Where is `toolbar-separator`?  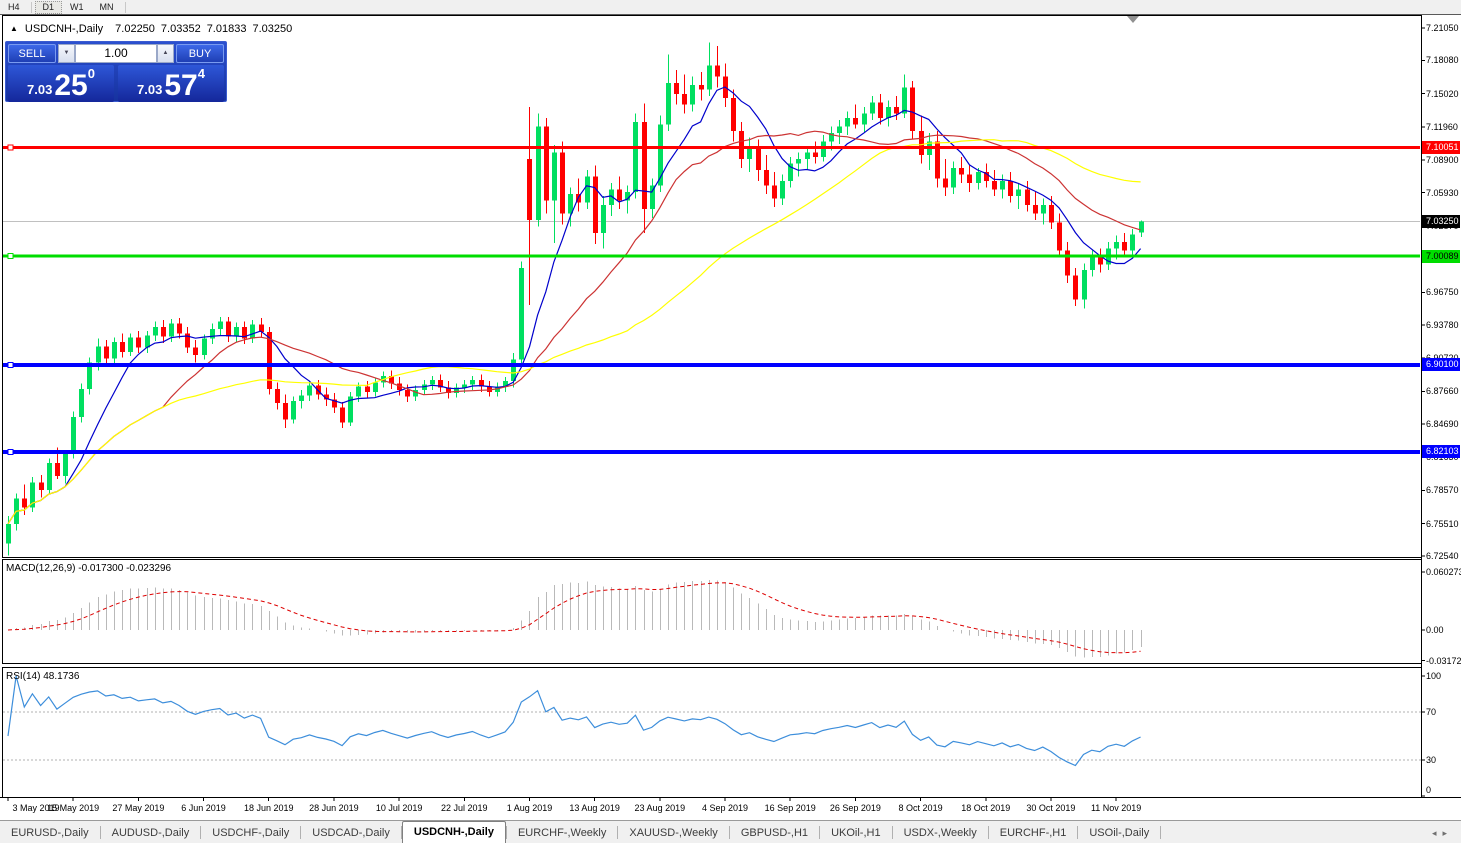 toolbar-separator is located at coordinates (125, 7).